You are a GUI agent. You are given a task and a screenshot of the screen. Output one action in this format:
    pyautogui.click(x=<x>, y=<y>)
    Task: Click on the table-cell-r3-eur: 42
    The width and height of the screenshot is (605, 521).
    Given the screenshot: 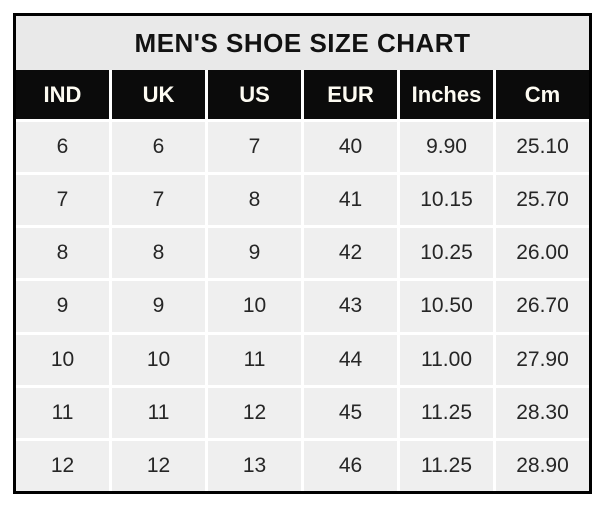 What is the action you would take?
    pyautogui.click(x=350, y=253)
    